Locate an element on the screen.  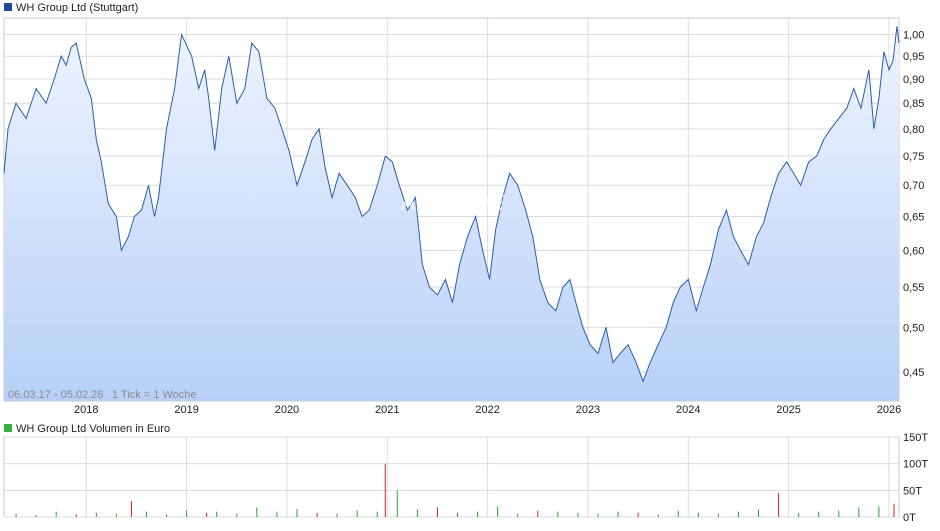
volume-grid is located at coordinates (451, 477).